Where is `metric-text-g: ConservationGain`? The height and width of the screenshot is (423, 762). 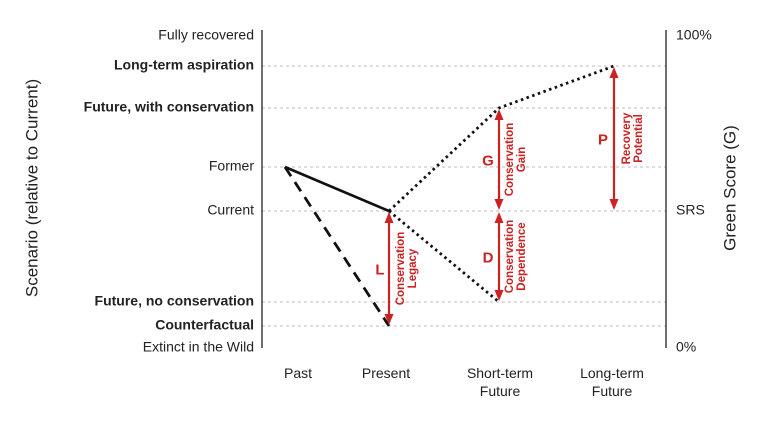
metric-text-g: ConservationGain is located at coordinates (516, 160).